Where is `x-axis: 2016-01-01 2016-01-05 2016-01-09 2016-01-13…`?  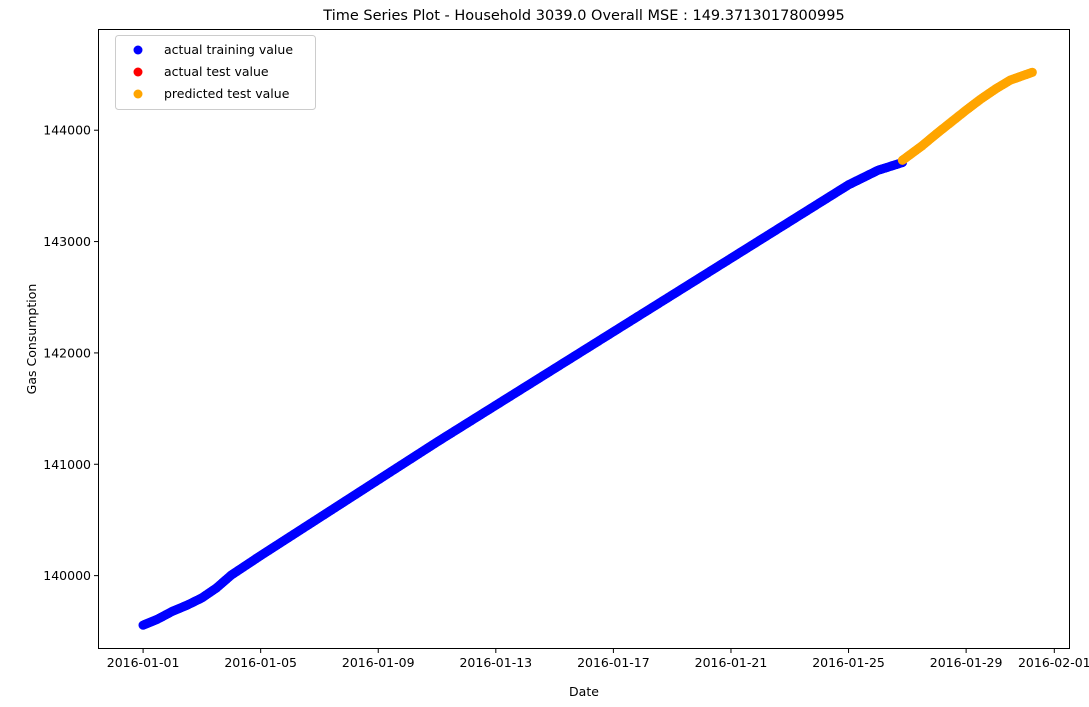 x-axis: 2016-01-01 2016-01-05 2016-01-09 2016-01-13… is located at coordinates (598, 659).